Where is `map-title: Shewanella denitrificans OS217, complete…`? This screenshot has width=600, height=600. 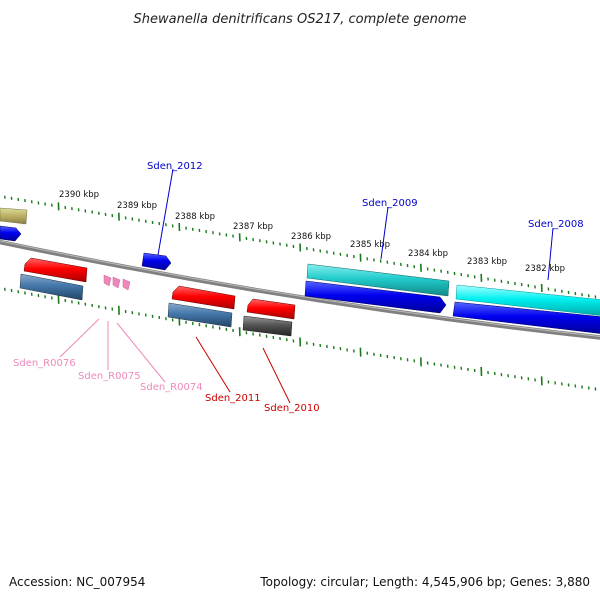
map-title: Shewanella denitrificans OS217, complete… is located at coordinates (300, 19).